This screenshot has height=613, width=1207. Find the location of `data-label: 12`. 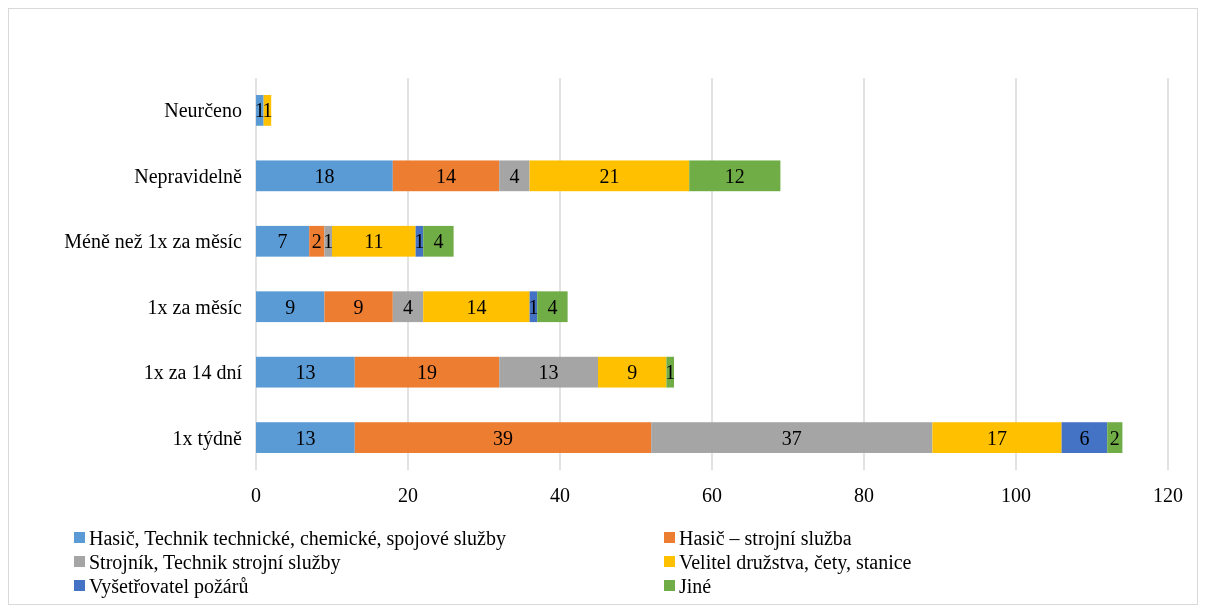

data-label: 12 is located at coordinates (734, 175).